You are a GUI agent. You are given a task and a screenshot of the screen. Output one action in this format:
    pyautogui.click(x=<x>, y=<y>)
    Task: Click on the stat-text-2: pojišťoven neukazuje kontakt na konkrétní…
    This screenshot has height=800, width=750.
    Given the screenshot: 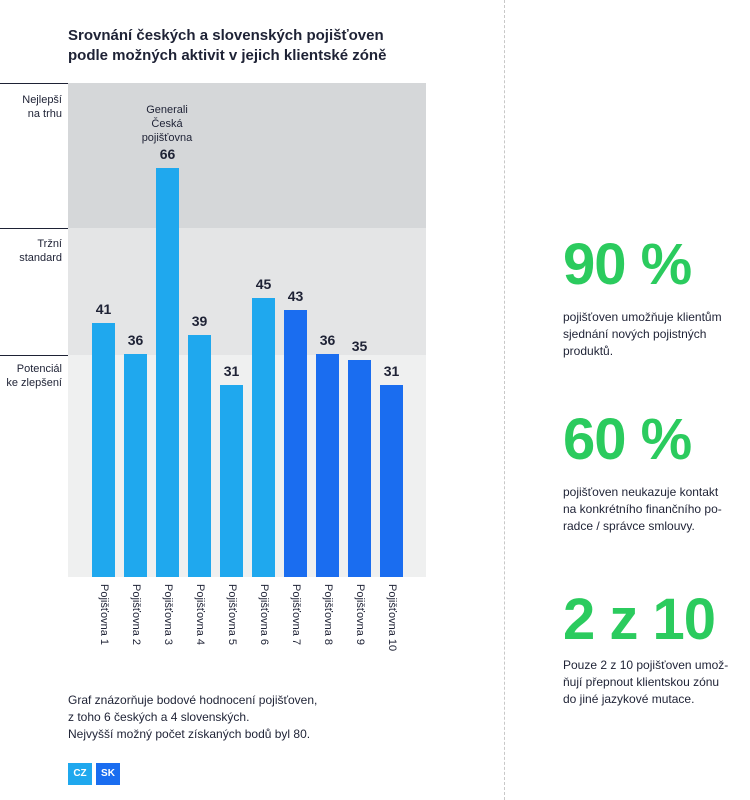 What is the action you would take?
    pyautogui.click(x=642, y=509)
    